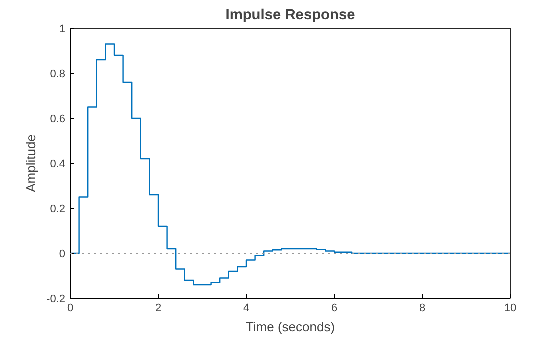 The width and height of the screenshot is (560, 337). What do you see at coordinates (58, 210) in the screenshot?
I see `y-tick-label: 0.2` at bounding box center [58, 210].